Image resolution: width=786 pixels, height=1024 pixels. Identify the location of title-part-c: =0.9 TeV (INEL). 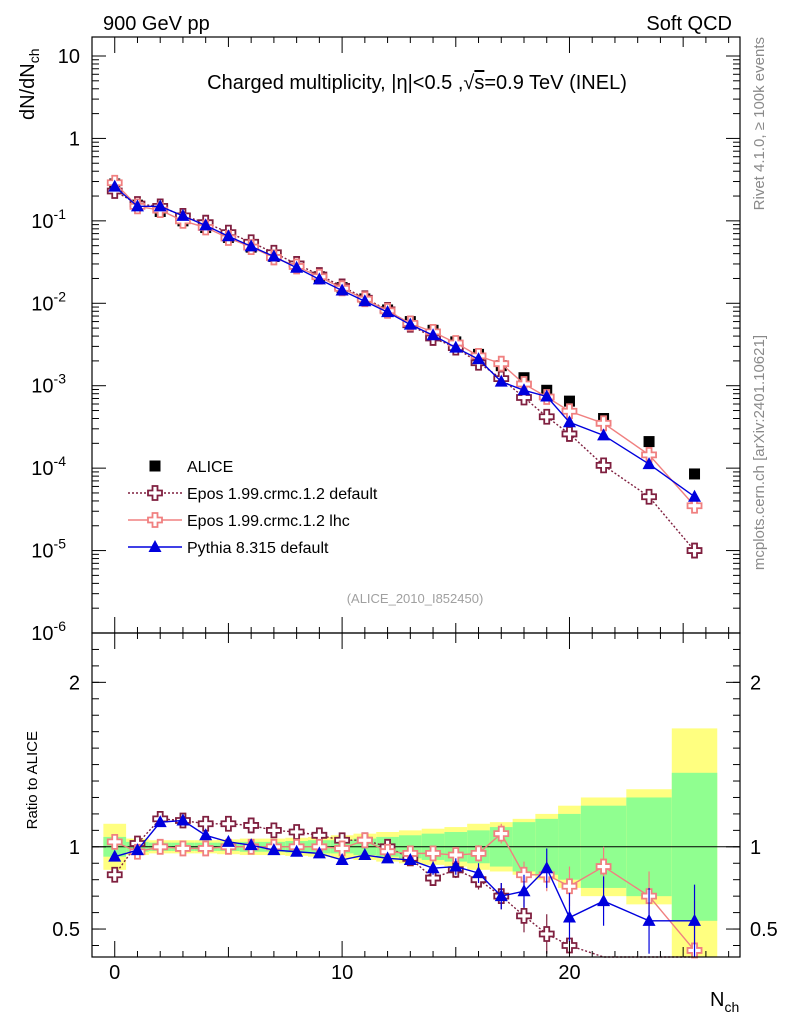
(555, 83).